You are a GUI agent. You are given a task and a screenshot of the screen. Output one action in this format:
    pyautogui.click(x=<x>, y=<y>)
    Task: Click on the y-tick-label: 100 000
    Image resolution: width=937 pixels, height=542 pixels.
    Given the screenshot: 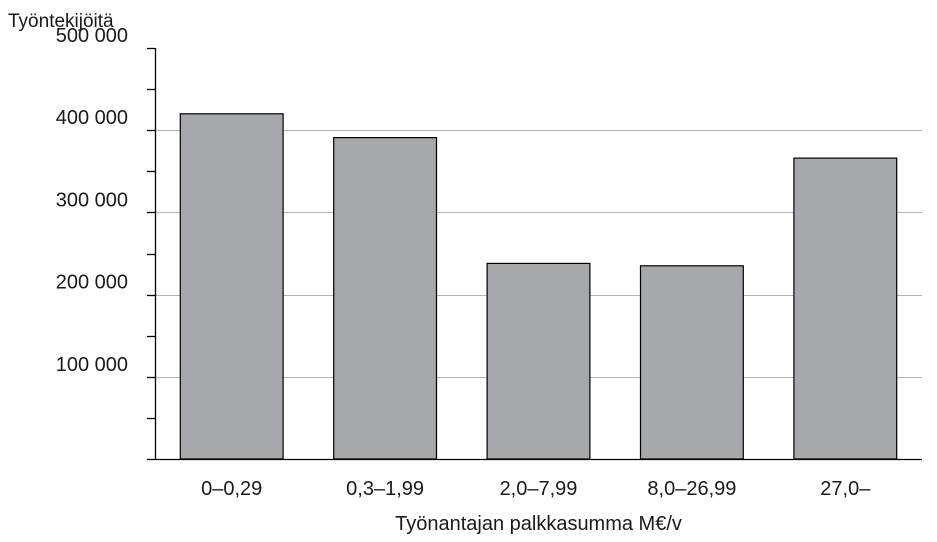 What is the action you would take?
    pyautogui.click(x=92, y=365)
    